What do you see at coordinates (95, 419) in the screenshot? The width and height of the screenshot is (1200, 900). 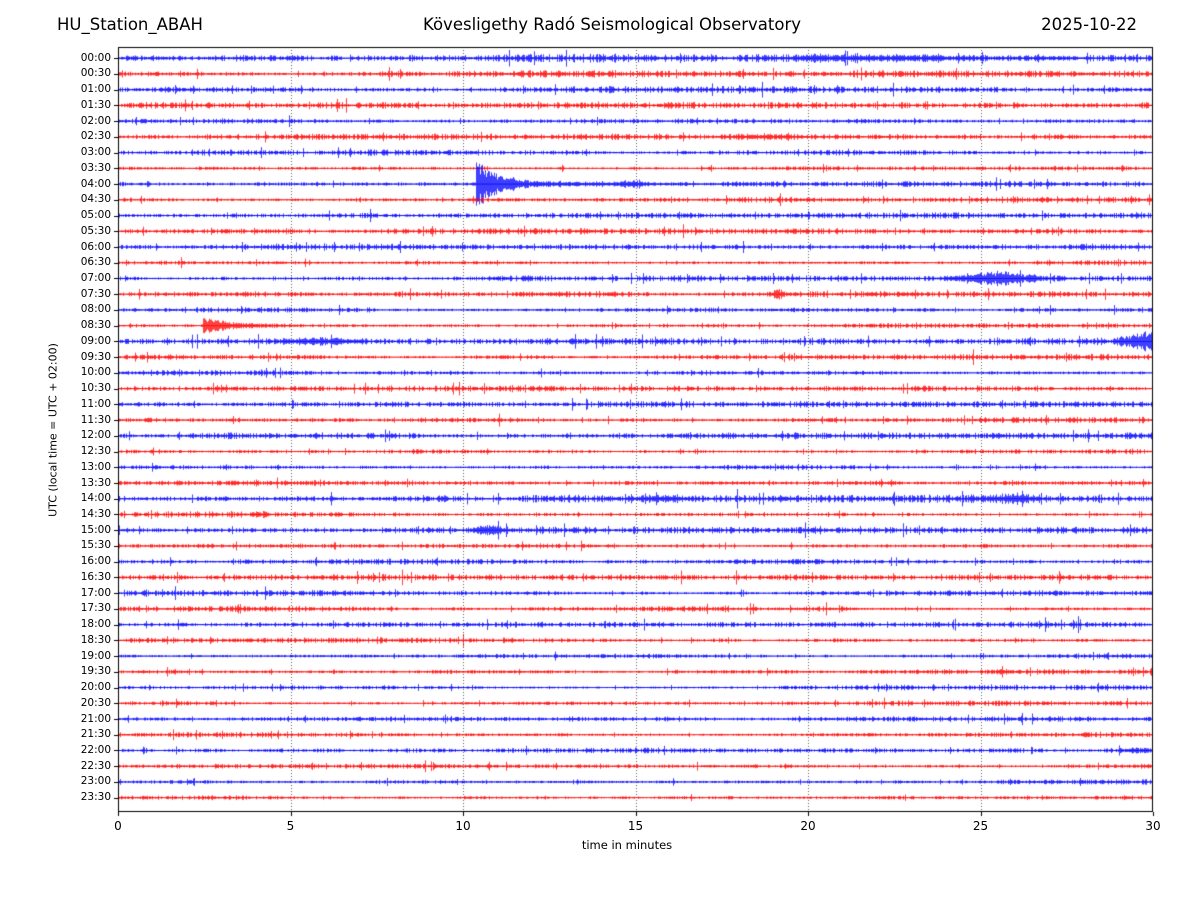 I see `utc-tick-label: 11:30` at bounding box center [95, 419].